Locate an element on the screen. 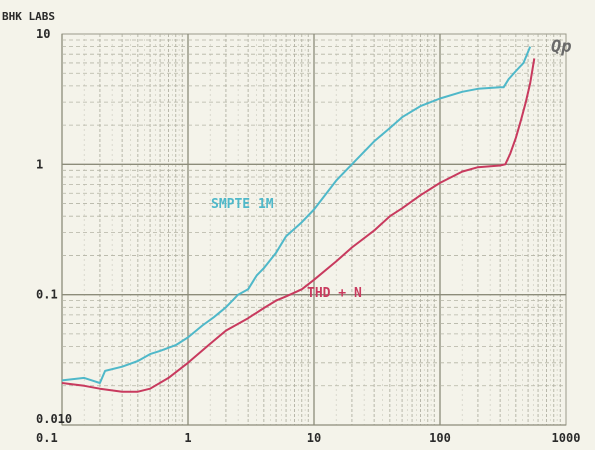  x-tick-label: 100 is located at coordinates (440, 438).